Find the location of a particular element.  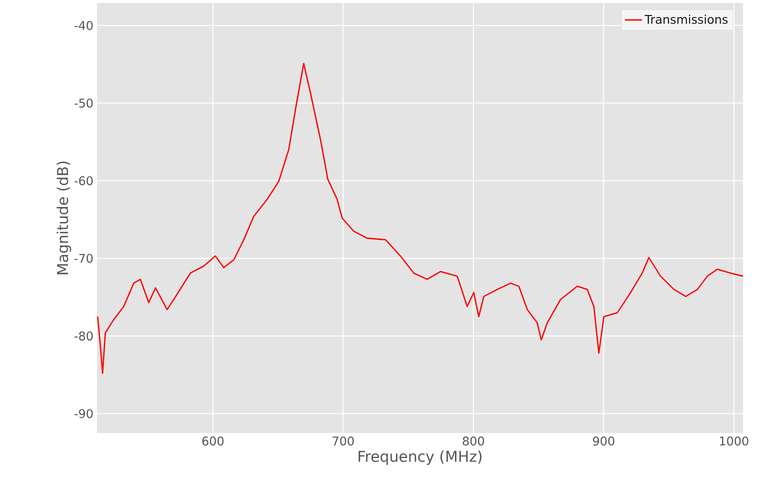

x-tick-label: 700 is located at coordinates (343, 441).